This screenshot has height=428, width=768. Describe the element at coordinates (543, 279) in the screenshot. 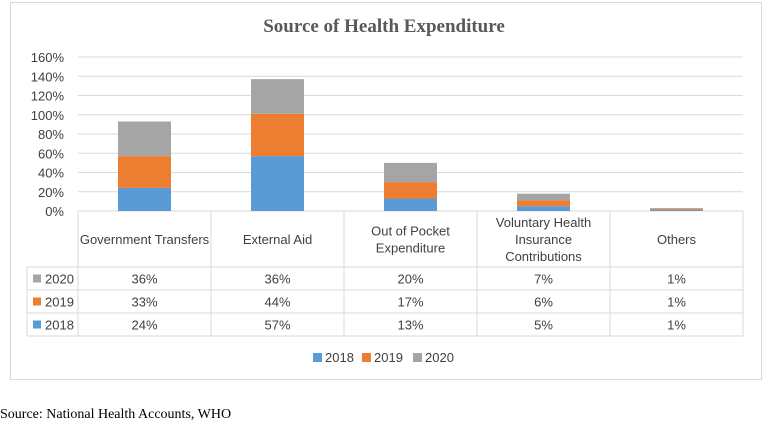

I see `data-label: 7%` at that location.